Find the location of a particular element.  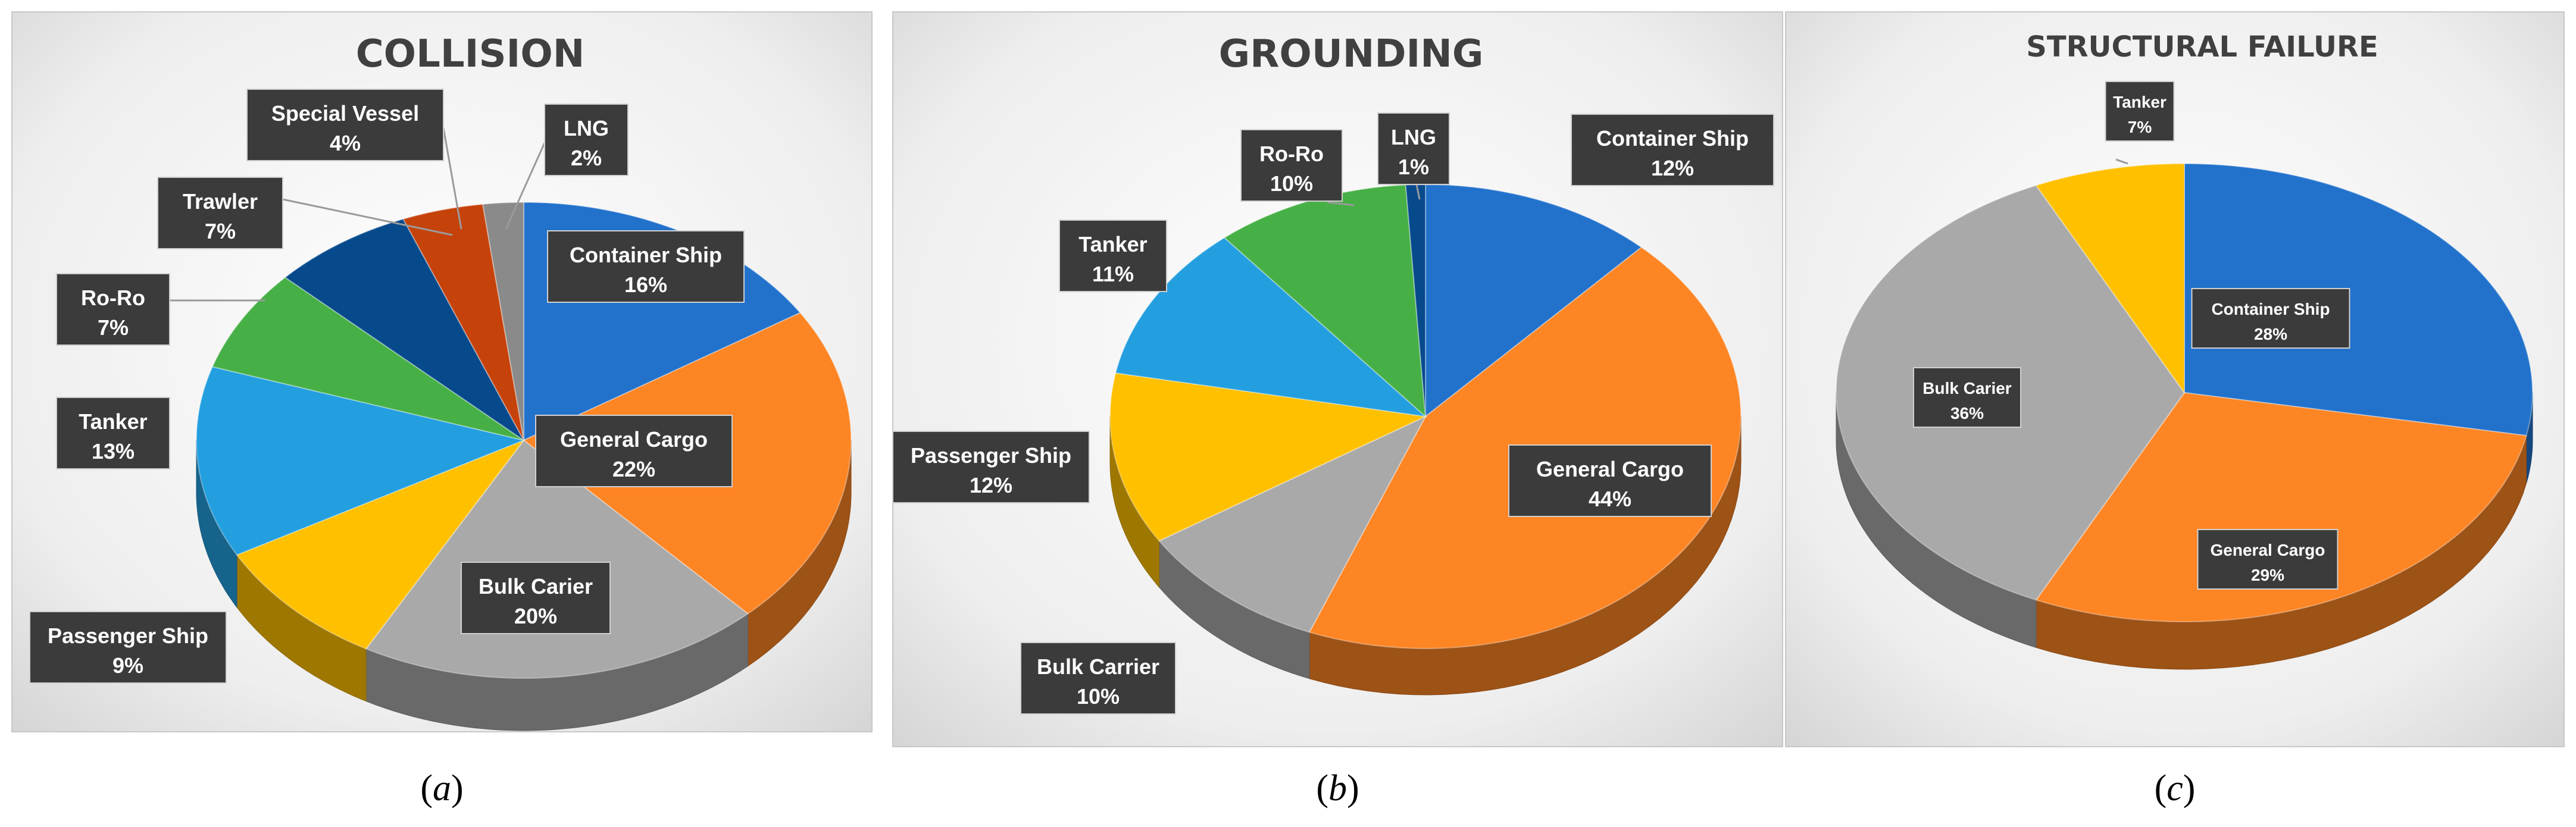

slice-name-label: Bulk Carrier is located at coordinates (1098, 666).